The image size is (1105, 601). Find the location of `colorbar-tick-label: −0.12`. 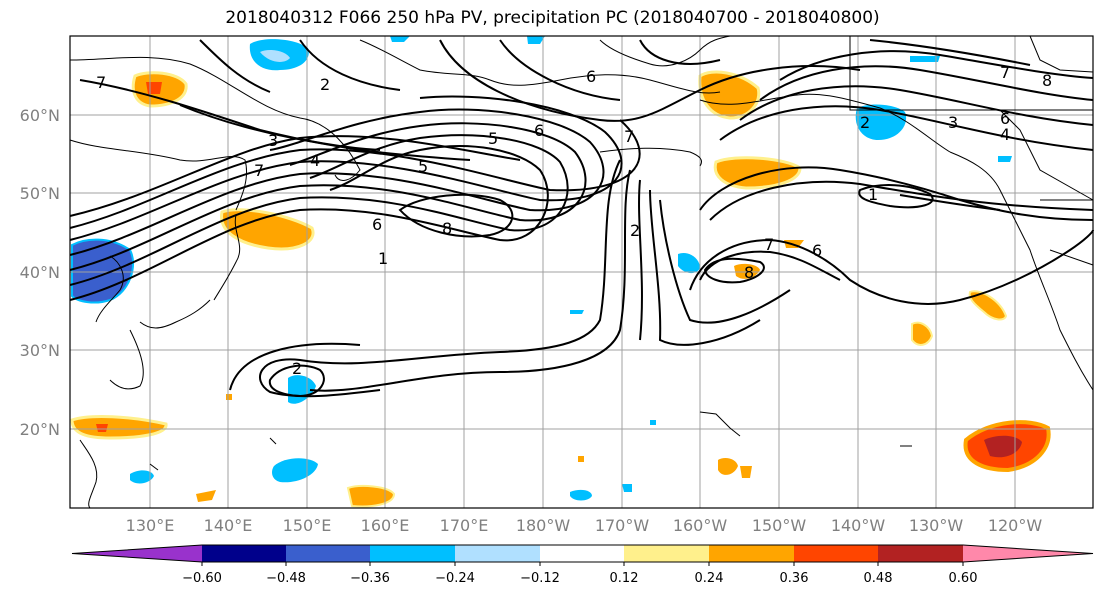

colorbar-tick-label: −0.12 is located at coordinates (540, 578).